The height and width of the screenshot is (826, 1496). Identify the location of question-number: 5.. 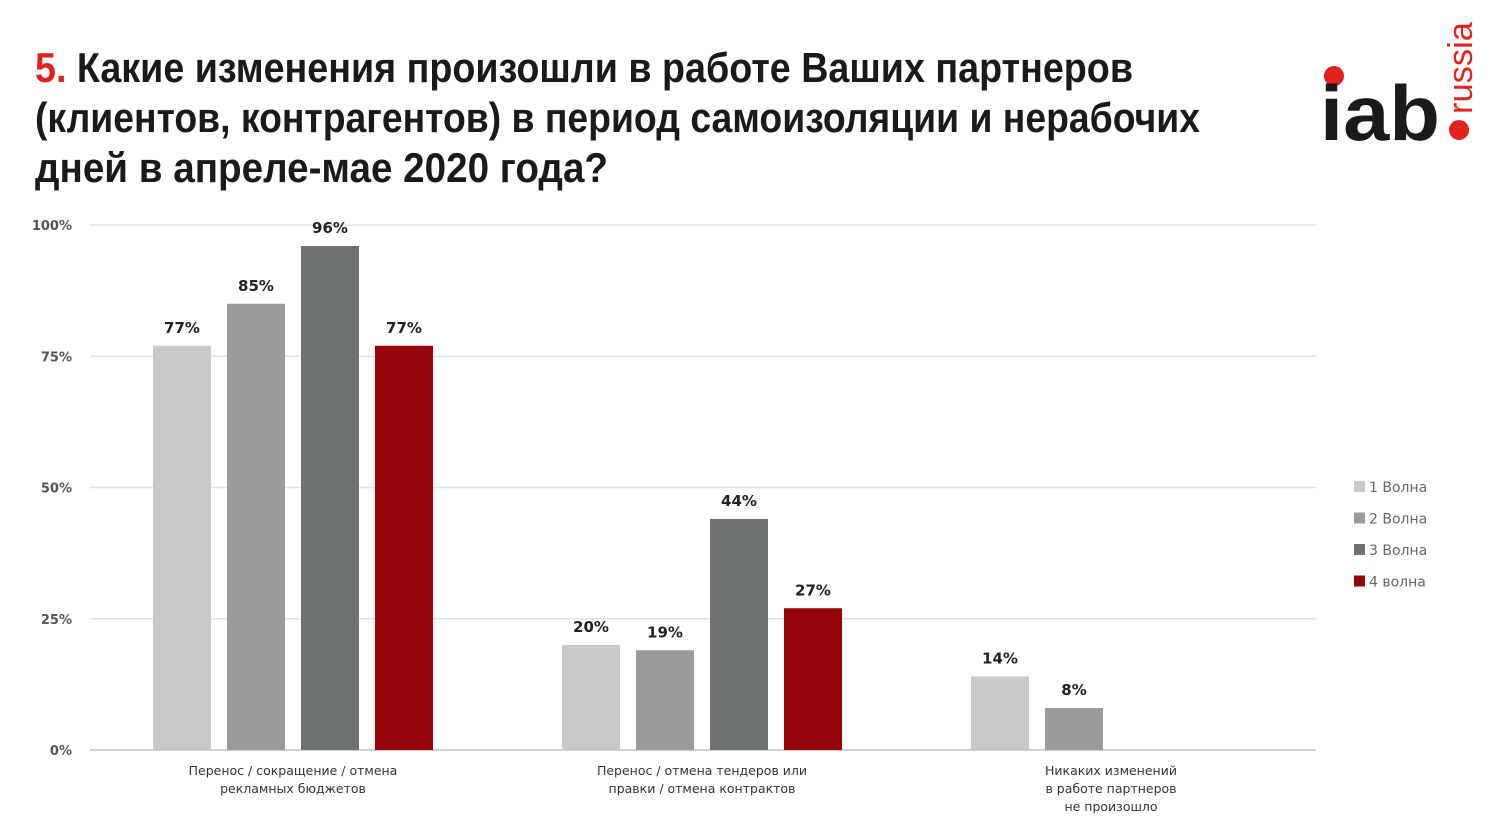
(50, 67).